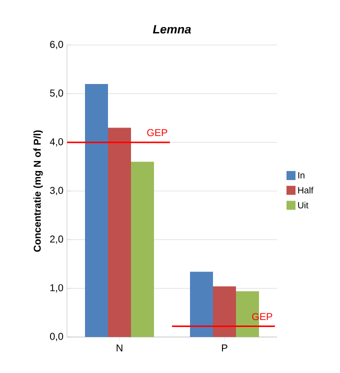 The height and width of the screenshot is (373, 340). Describe the element at coordinates (171, 29) in the screenshot. I see `chart-title: Lemna` at that location.